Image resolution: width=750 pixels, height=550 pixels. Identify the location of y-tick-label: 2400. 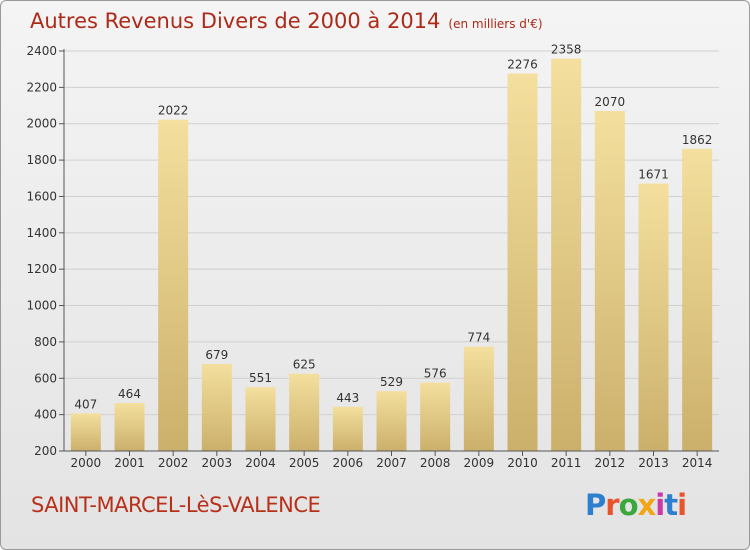
(41, 51).